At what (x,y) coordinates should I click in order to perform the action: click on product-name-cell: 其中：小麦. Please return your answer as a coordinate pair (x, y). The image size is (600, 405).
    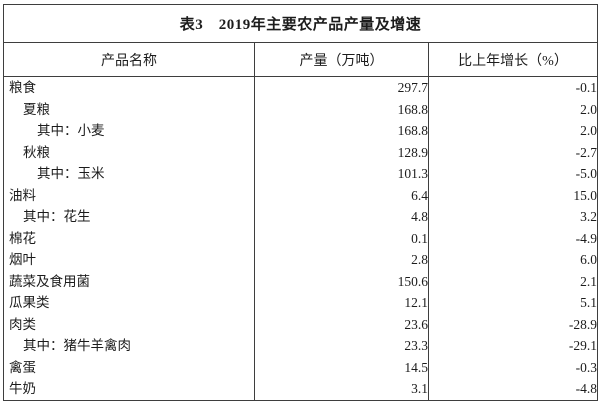
    Looking at the image, I should click on (129, 131).